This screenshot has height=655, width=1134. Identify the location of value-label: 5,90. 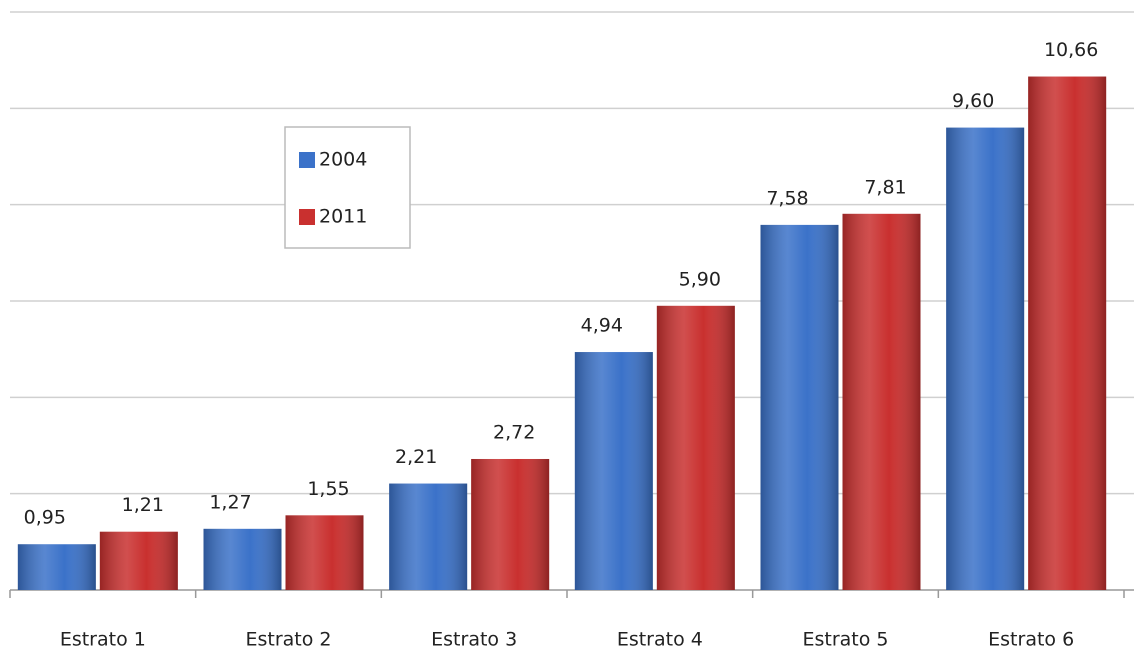
(700, 279).